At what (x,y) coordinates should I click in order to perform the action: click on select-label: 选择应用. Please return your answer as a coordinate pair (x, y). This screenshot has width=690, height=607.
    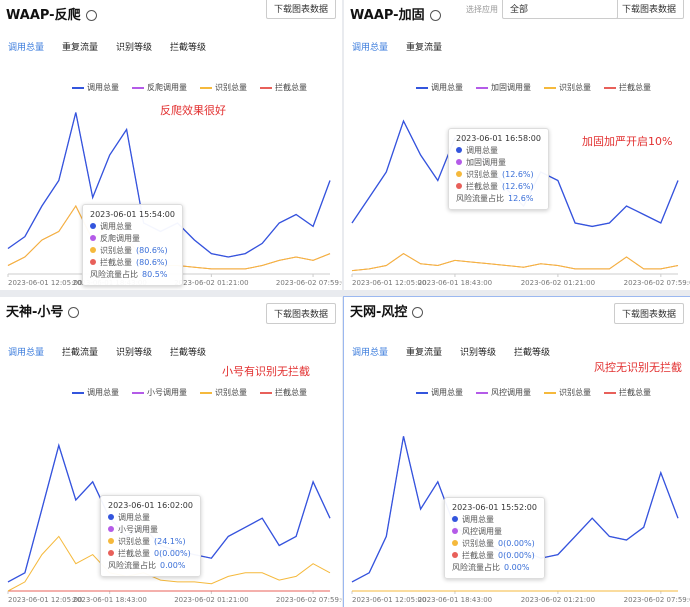
    Looking at the image, I should click on (482, 9).